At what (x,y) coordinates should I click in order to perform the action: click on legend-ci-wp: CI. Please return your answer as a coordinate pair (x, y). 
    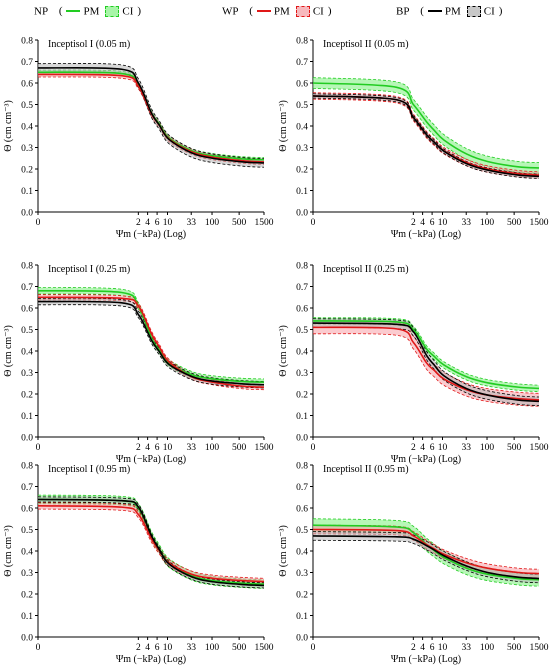
    Looking at the image, I should click on (318, 11).